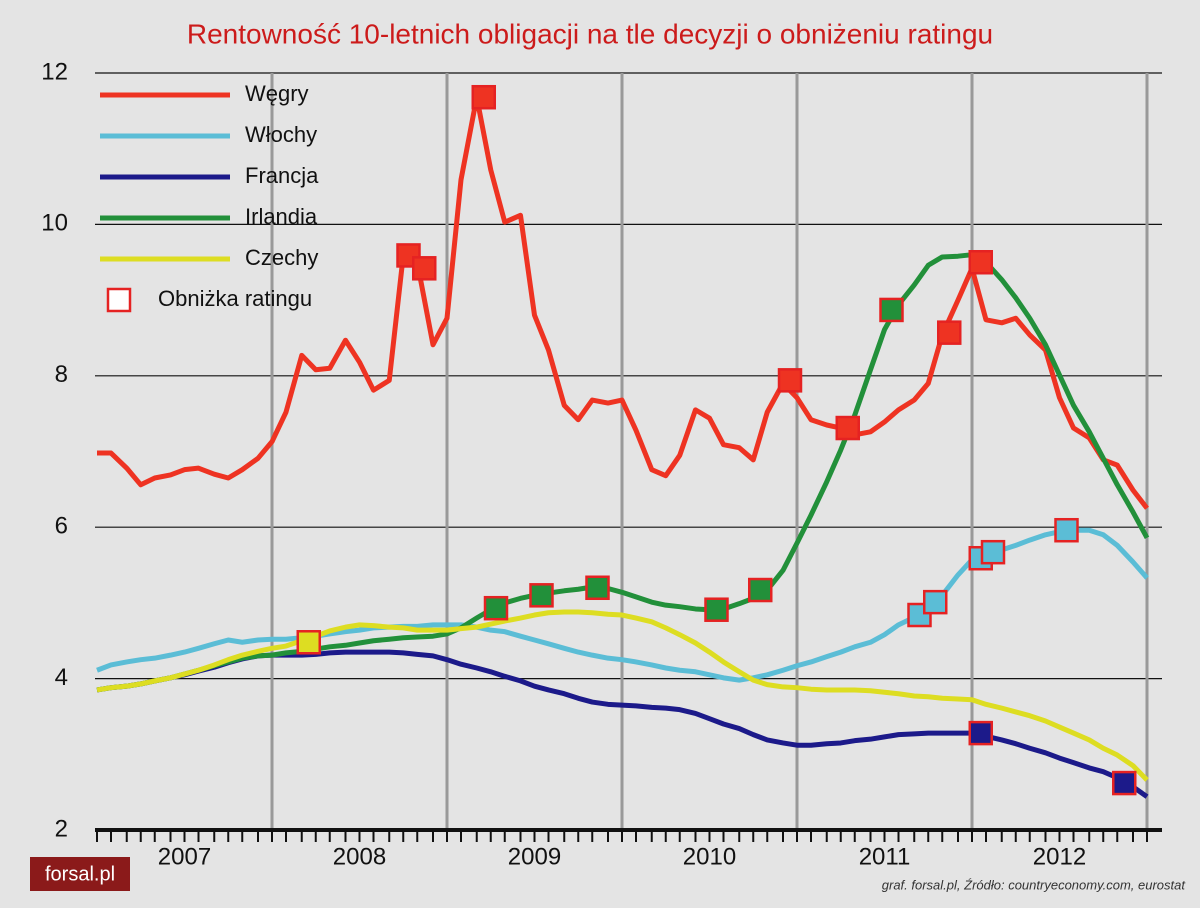 The image size is (1200, 908). What do you see at coordinates (281, 216) in the screenshot?
I see `legend-label: Irlandia` at bounding box center [281, 216].